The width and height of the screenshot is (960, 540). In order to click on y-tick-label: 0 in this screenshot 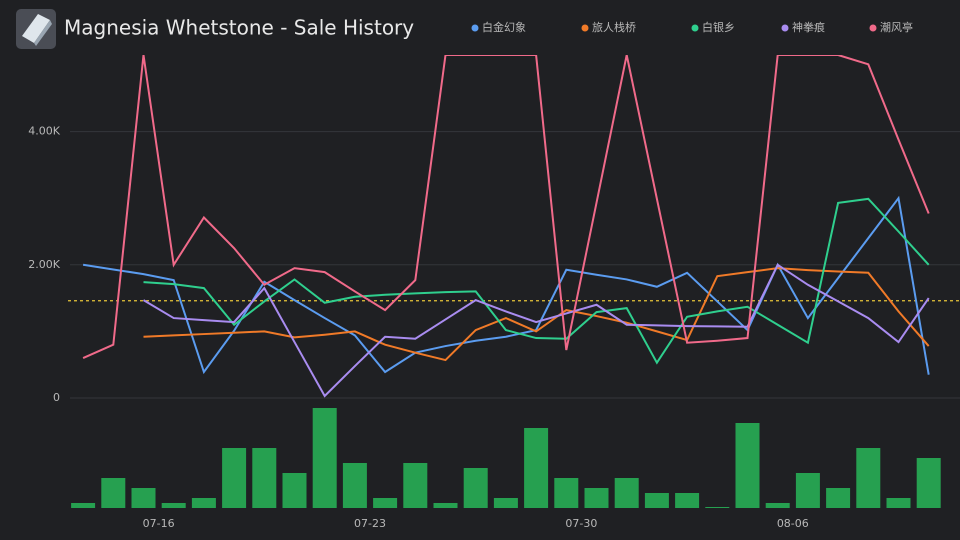, I will do `click(56, 397)`.